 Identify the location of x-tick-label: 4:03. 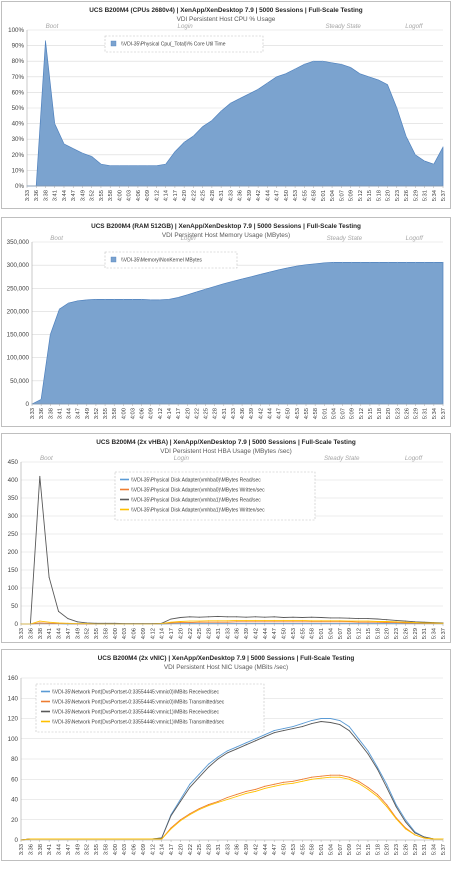
(125, 849).